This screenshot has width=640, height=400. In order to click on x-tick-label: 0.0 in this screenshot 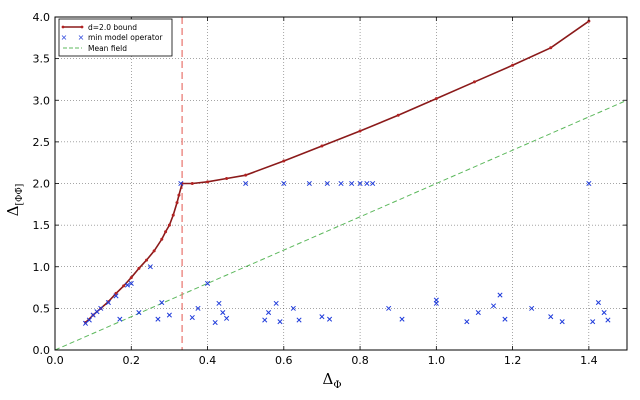, I will do `click(55, 360)`.